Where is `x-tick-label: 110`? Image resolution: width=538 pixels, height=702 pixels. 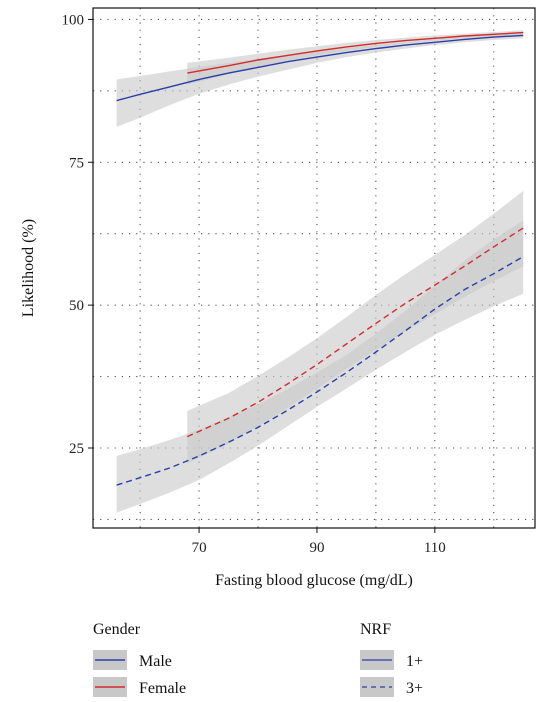 x-tick-label: 110 is located at coordinates (435, 548).